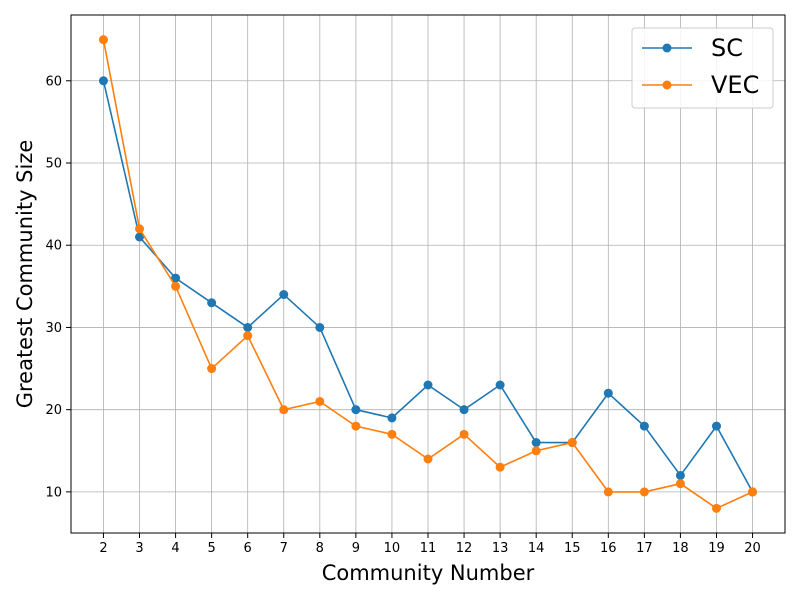  Describe the element at coordinates (392, 548) in the screenshot. I see `x-tick-label: 10` at that location.